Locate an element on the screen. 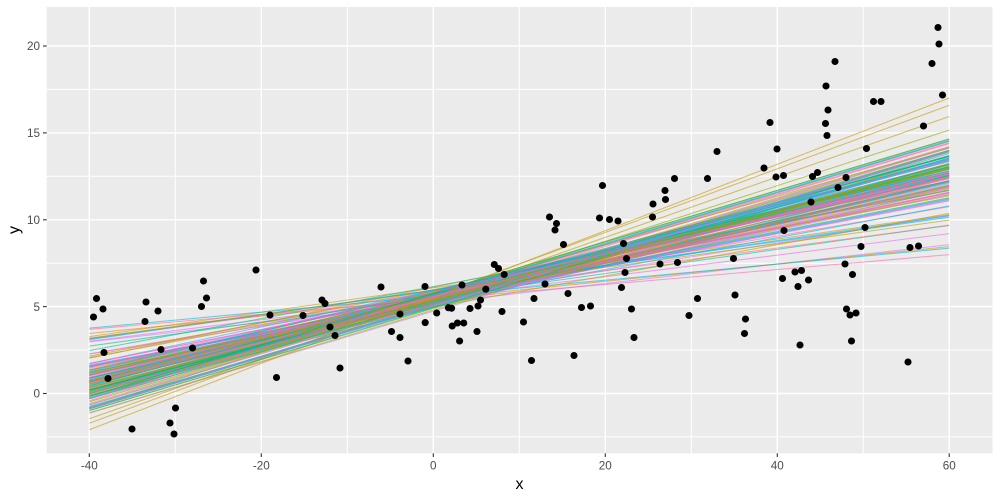 This screenshot has height=500, width=1000. svg-text: 60 is located at coordinates (950, 466).